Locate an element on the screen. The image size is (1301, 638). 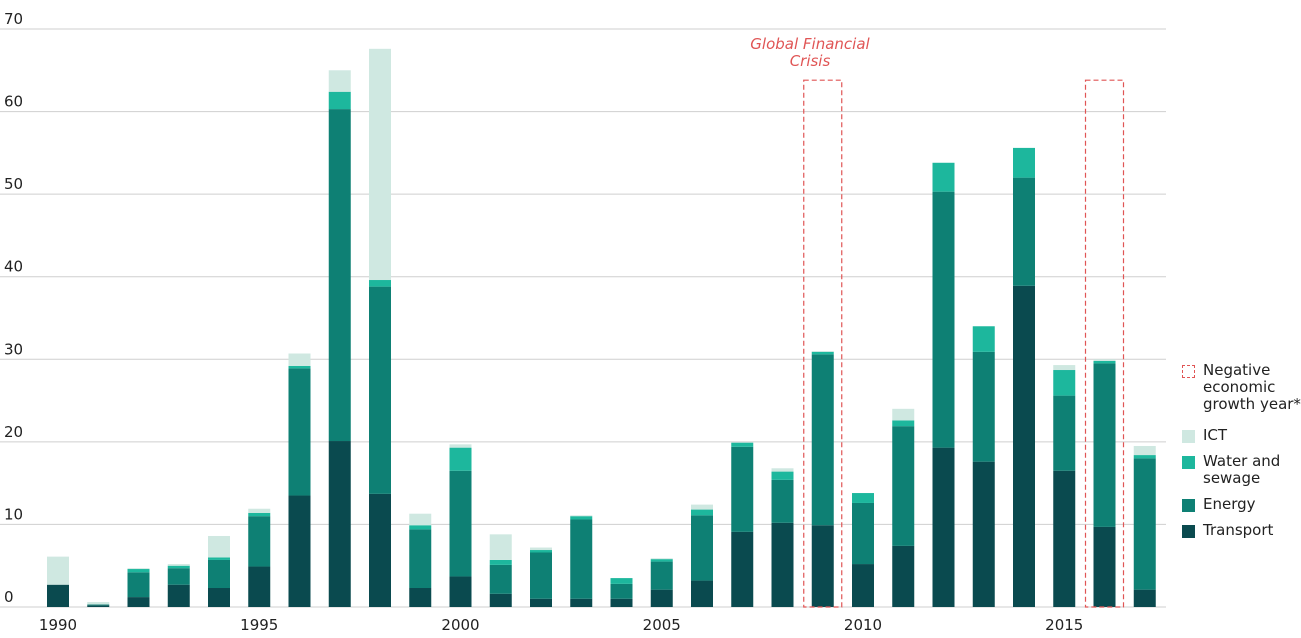
y-tick-label-60: 60 is located at coordinates (13, 102).